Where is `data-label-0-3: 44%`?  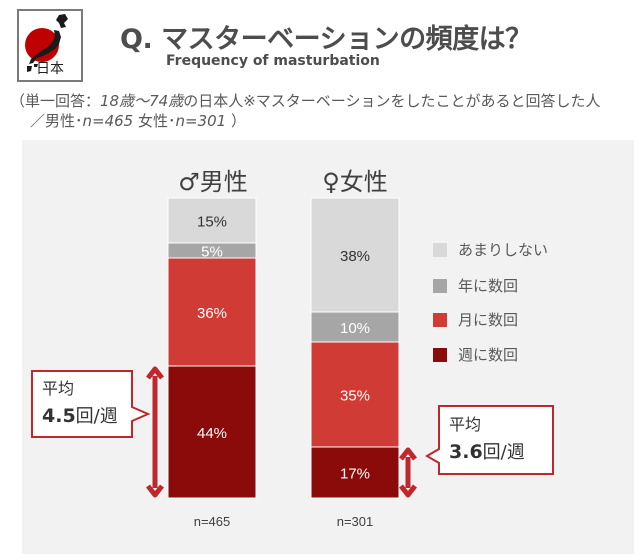 data-label-0-3: 44% is located at coordinates (212, 433).